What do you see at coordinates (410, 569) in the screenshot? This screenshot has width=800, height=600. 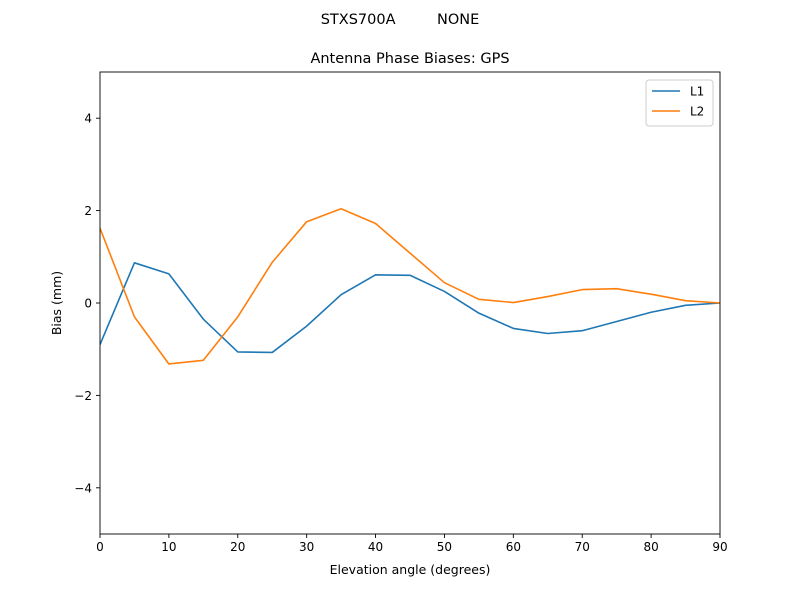 I see `x-axis-label: Elevation angle (degrees)` at bounding box center [410, 569].